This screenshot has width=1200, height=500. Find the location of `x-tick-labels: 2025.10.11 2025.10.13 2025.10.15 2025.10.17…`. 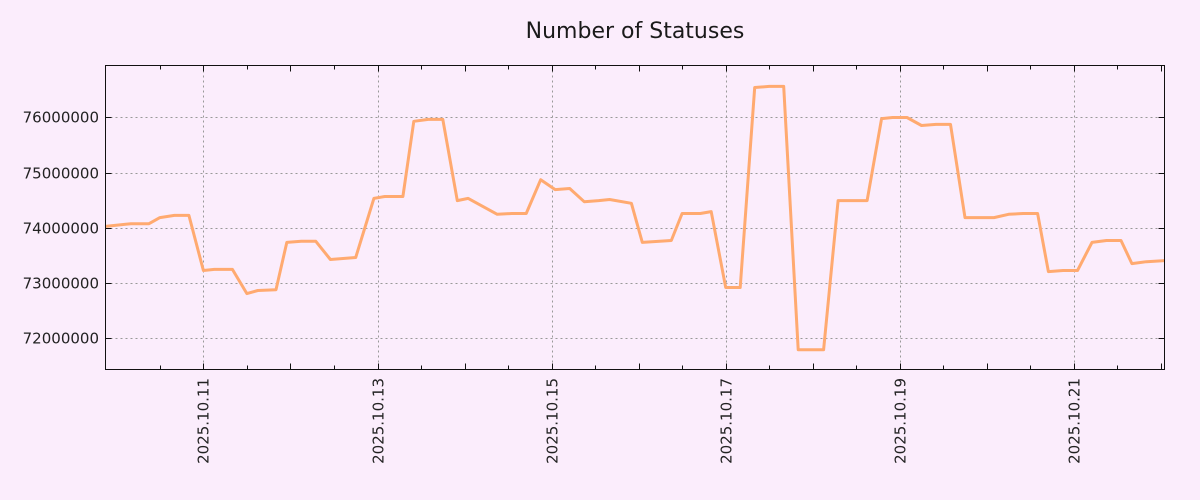

x-tick-labels: 2025.10.11 2025.10.13 2025.10.15 2025.10.17… is located at coordinates (639, 421).